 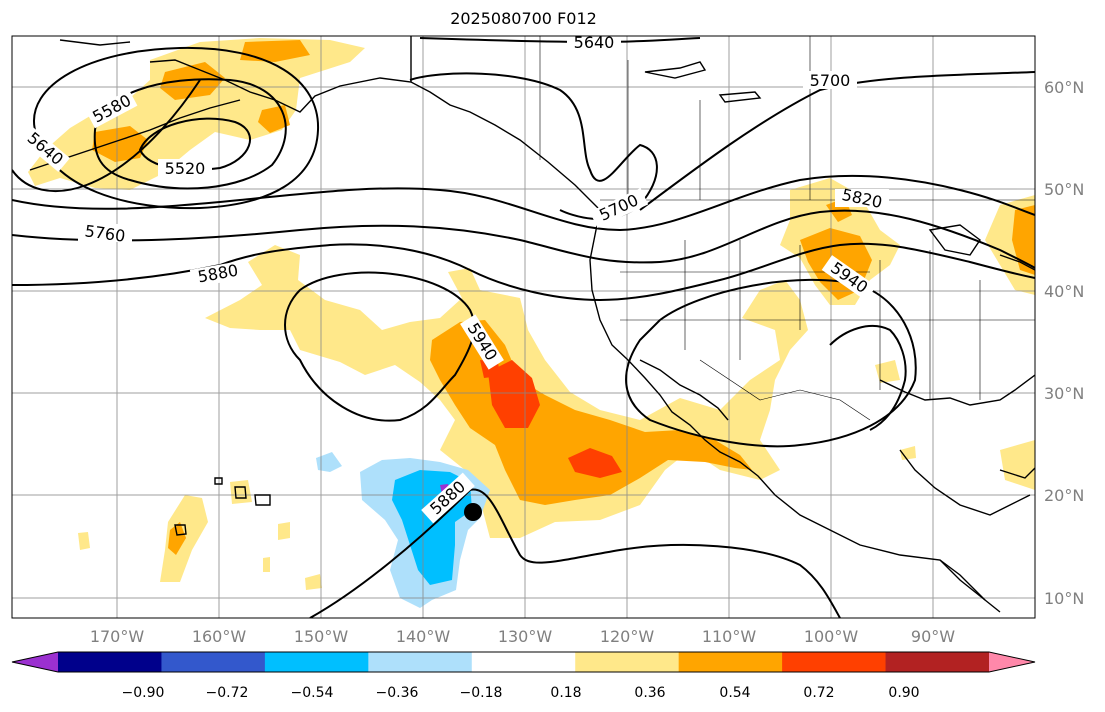 I want to click on contour-5880-south, so click(x=575, y=553).